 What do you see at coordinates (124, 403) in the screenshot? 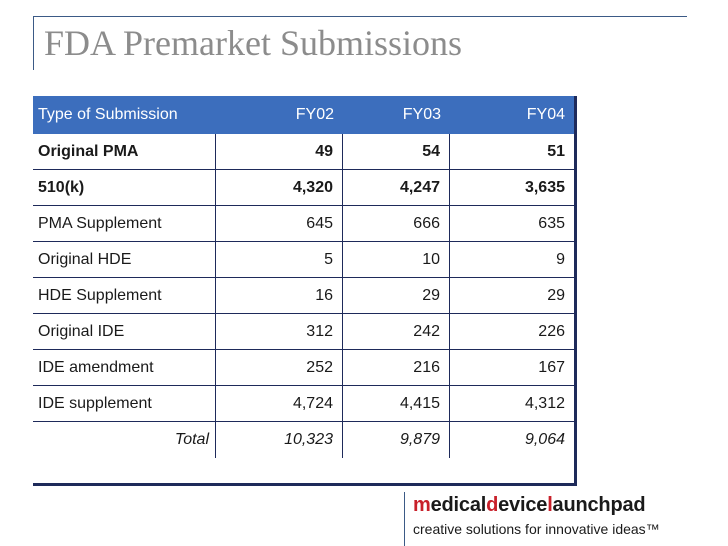
I see `row-label: IDE supplement` at bounding box center [124, 403].